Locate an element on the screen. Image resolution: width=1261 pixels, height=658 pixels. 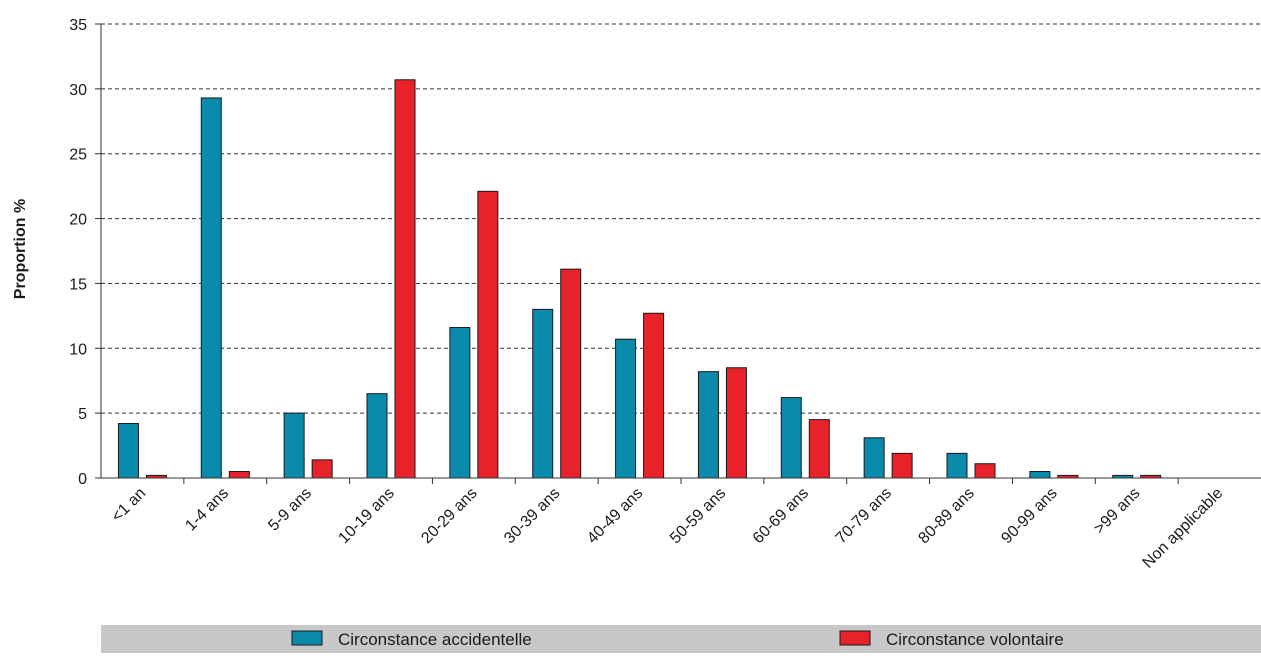
y-tick-label: 10 is located at coordinates (78, 349).